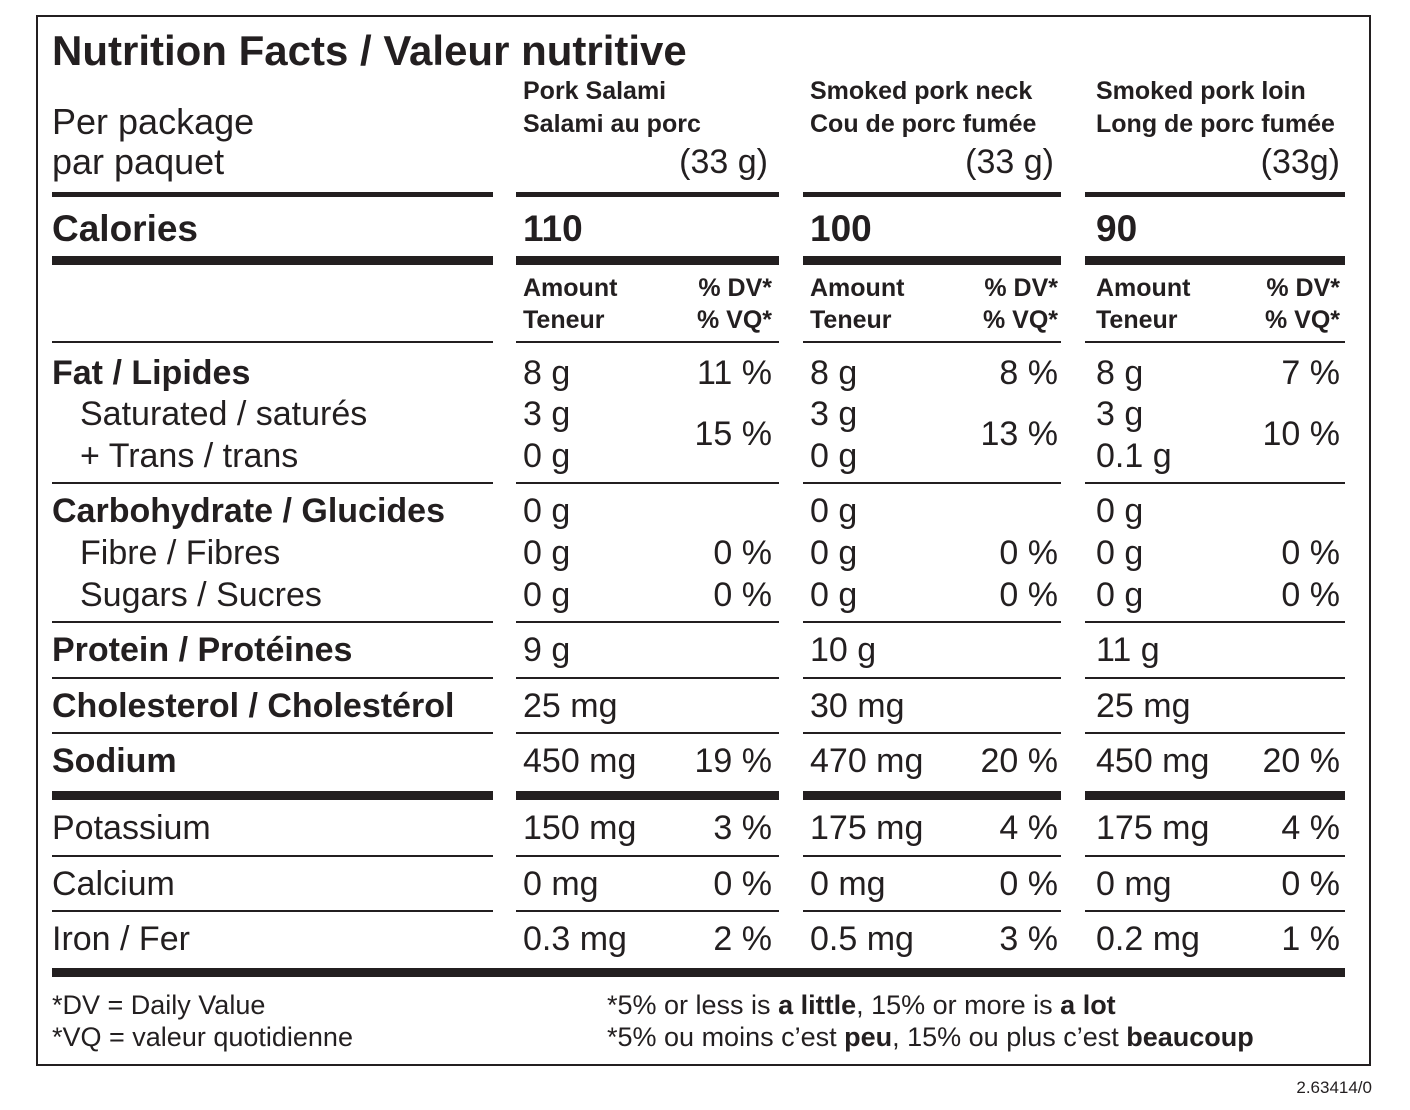 Image resolution: width=1410 pixels, height=1110 pixels. Describe the element at coordinates (547, 650) in the screenshot. I see `protein-amount: 9 g` at that location.